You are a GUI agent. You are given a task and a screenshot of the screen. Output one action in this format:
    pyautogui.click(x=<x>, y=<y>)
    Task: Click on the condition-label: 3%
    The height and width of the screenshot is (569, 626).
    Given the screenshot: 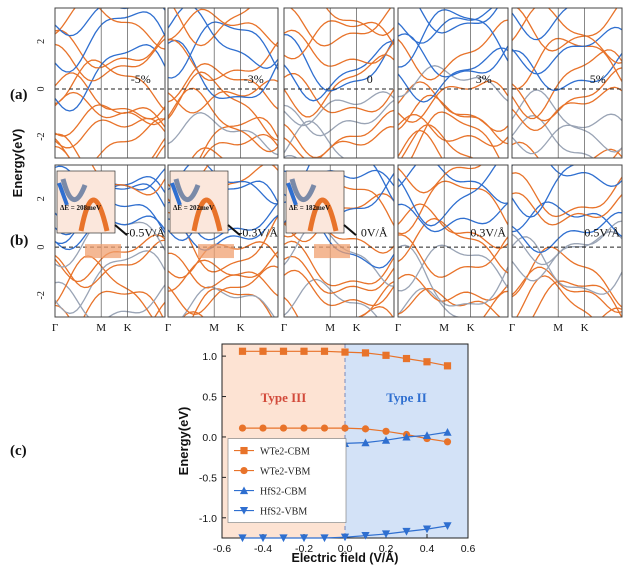 What is the action you would take?
    pyautogui.click(x=484, y=79)
    